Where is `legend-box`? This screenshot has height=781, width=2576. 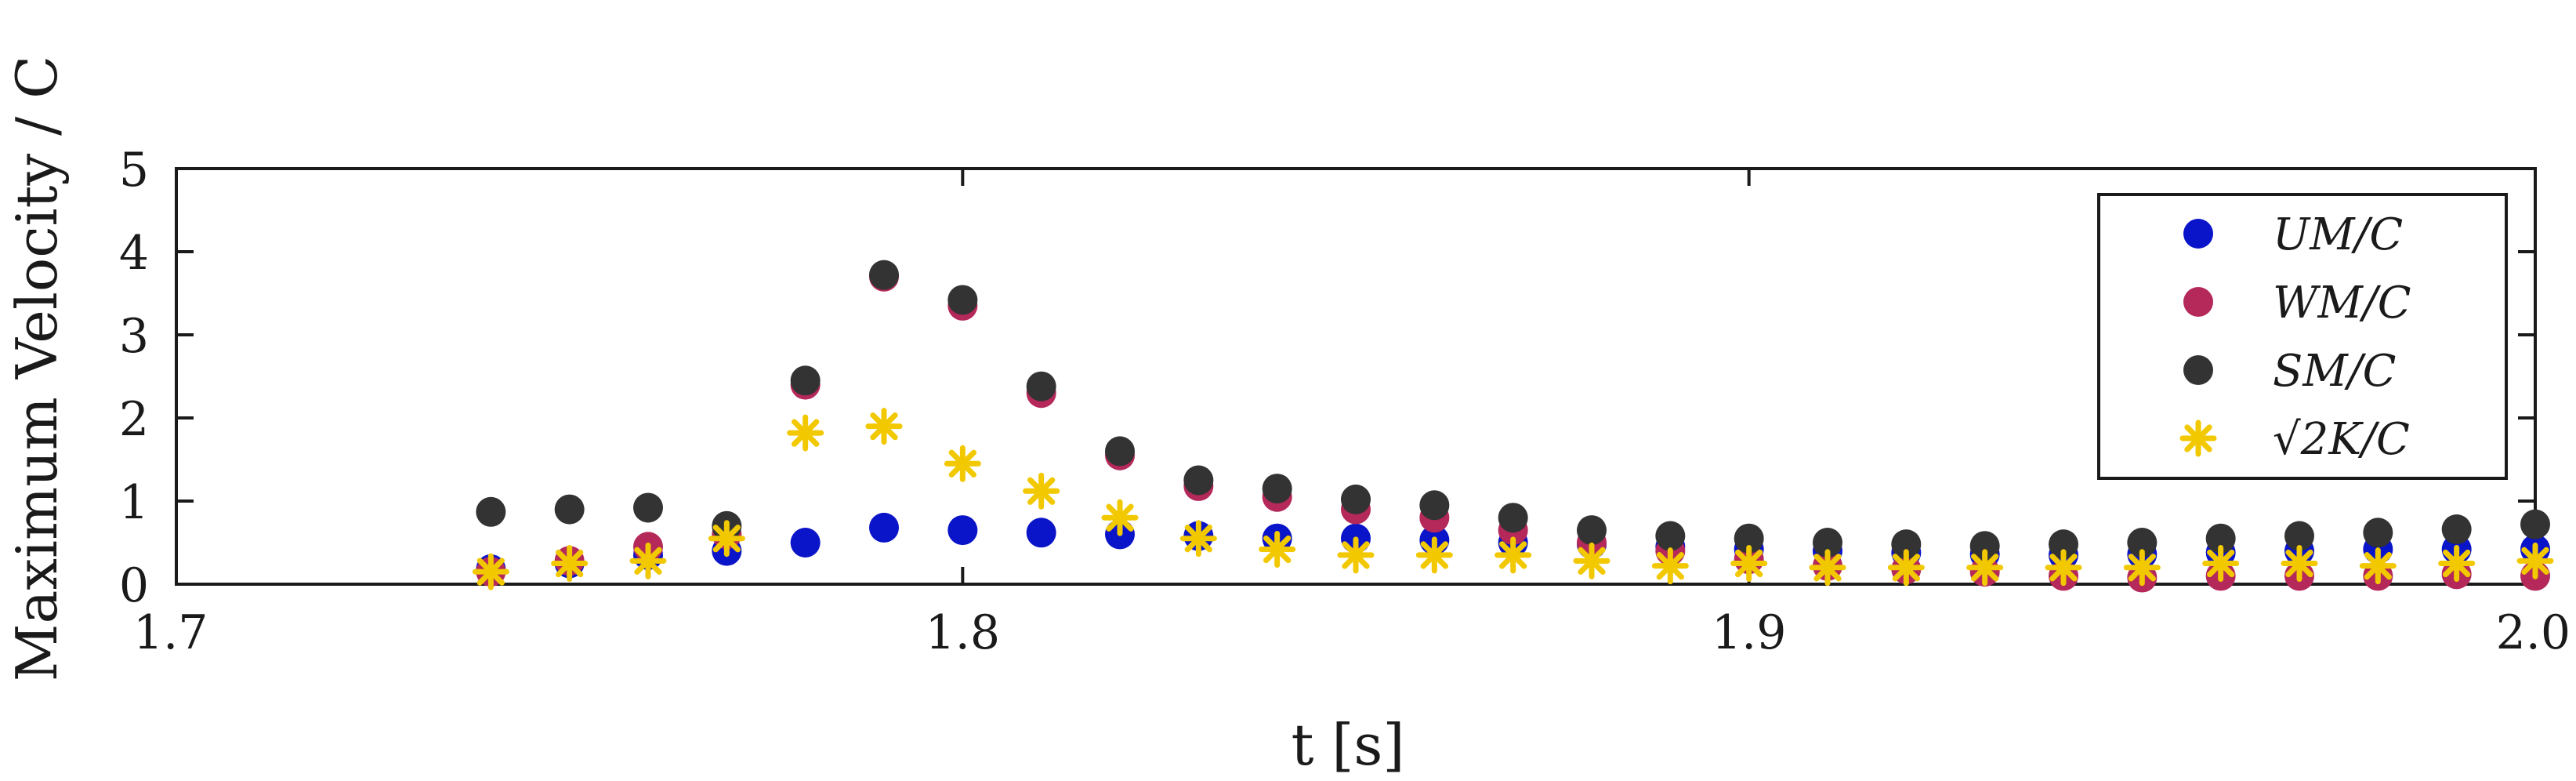 legend-box is located at coordinates (2302, 336).